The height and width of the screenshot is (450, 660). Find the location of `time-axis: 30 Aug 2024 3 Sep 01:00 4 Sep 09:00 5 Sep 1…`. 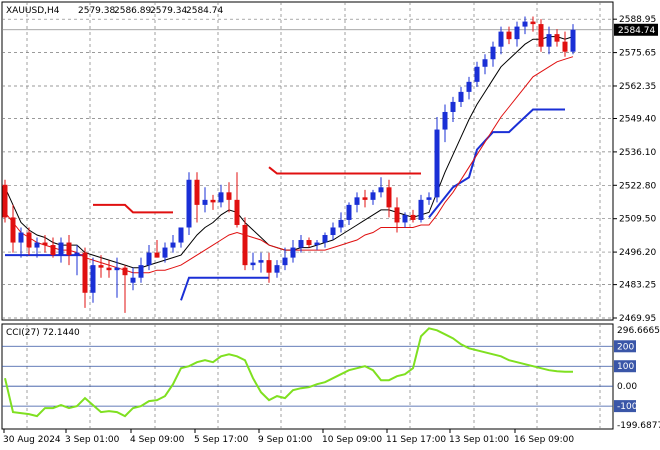

time-axis: 30 Aug 2024 3 Sep 01:00 4 Sep 09:00 5 Sep 1… is located at coordinates (288, 437).